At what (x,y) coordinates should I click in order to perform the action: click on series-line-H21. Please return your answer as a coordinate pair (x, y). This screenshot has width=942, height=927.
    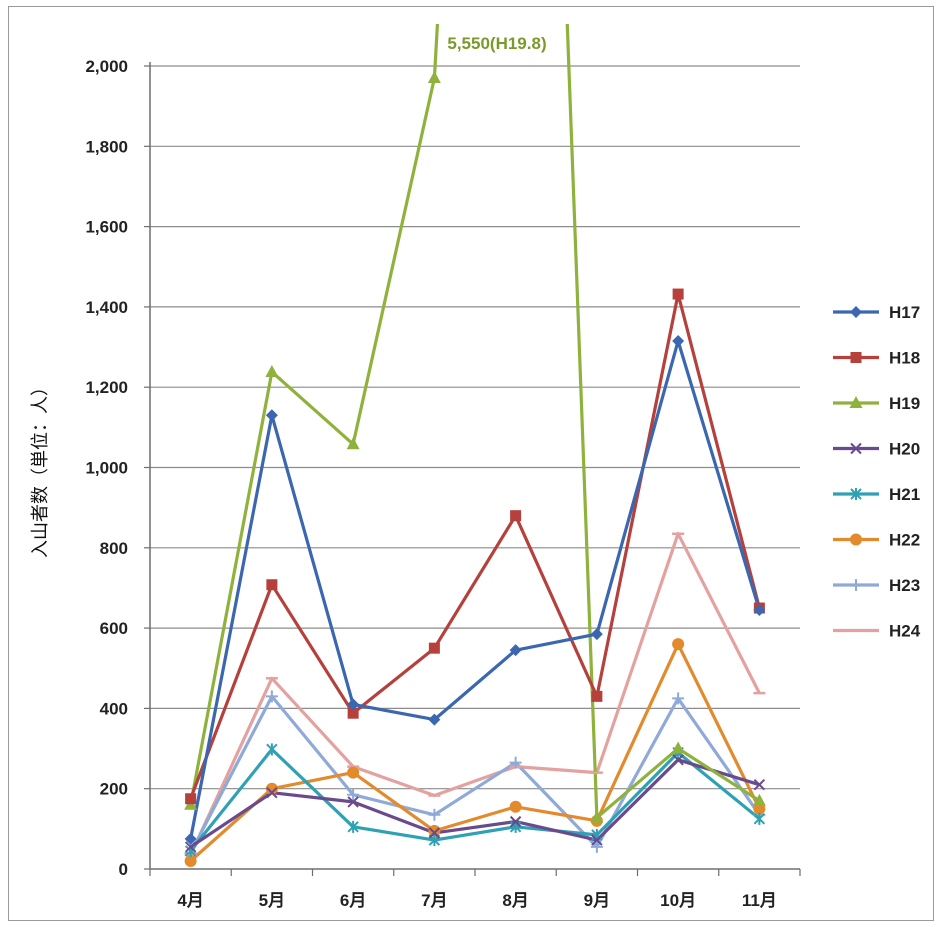
    Looking at the image, I should click on (475, 799).